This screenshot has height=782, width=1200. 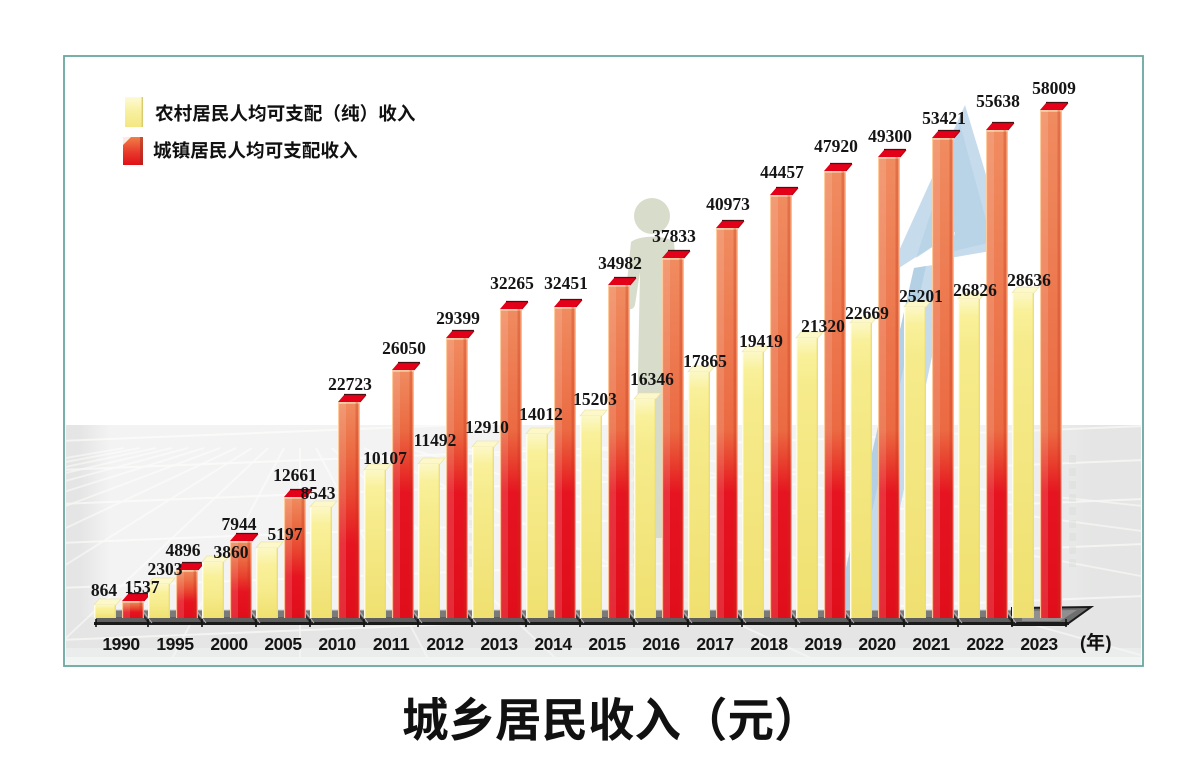 I want to click on svg-text: 8543, so click(x=318, y=493).